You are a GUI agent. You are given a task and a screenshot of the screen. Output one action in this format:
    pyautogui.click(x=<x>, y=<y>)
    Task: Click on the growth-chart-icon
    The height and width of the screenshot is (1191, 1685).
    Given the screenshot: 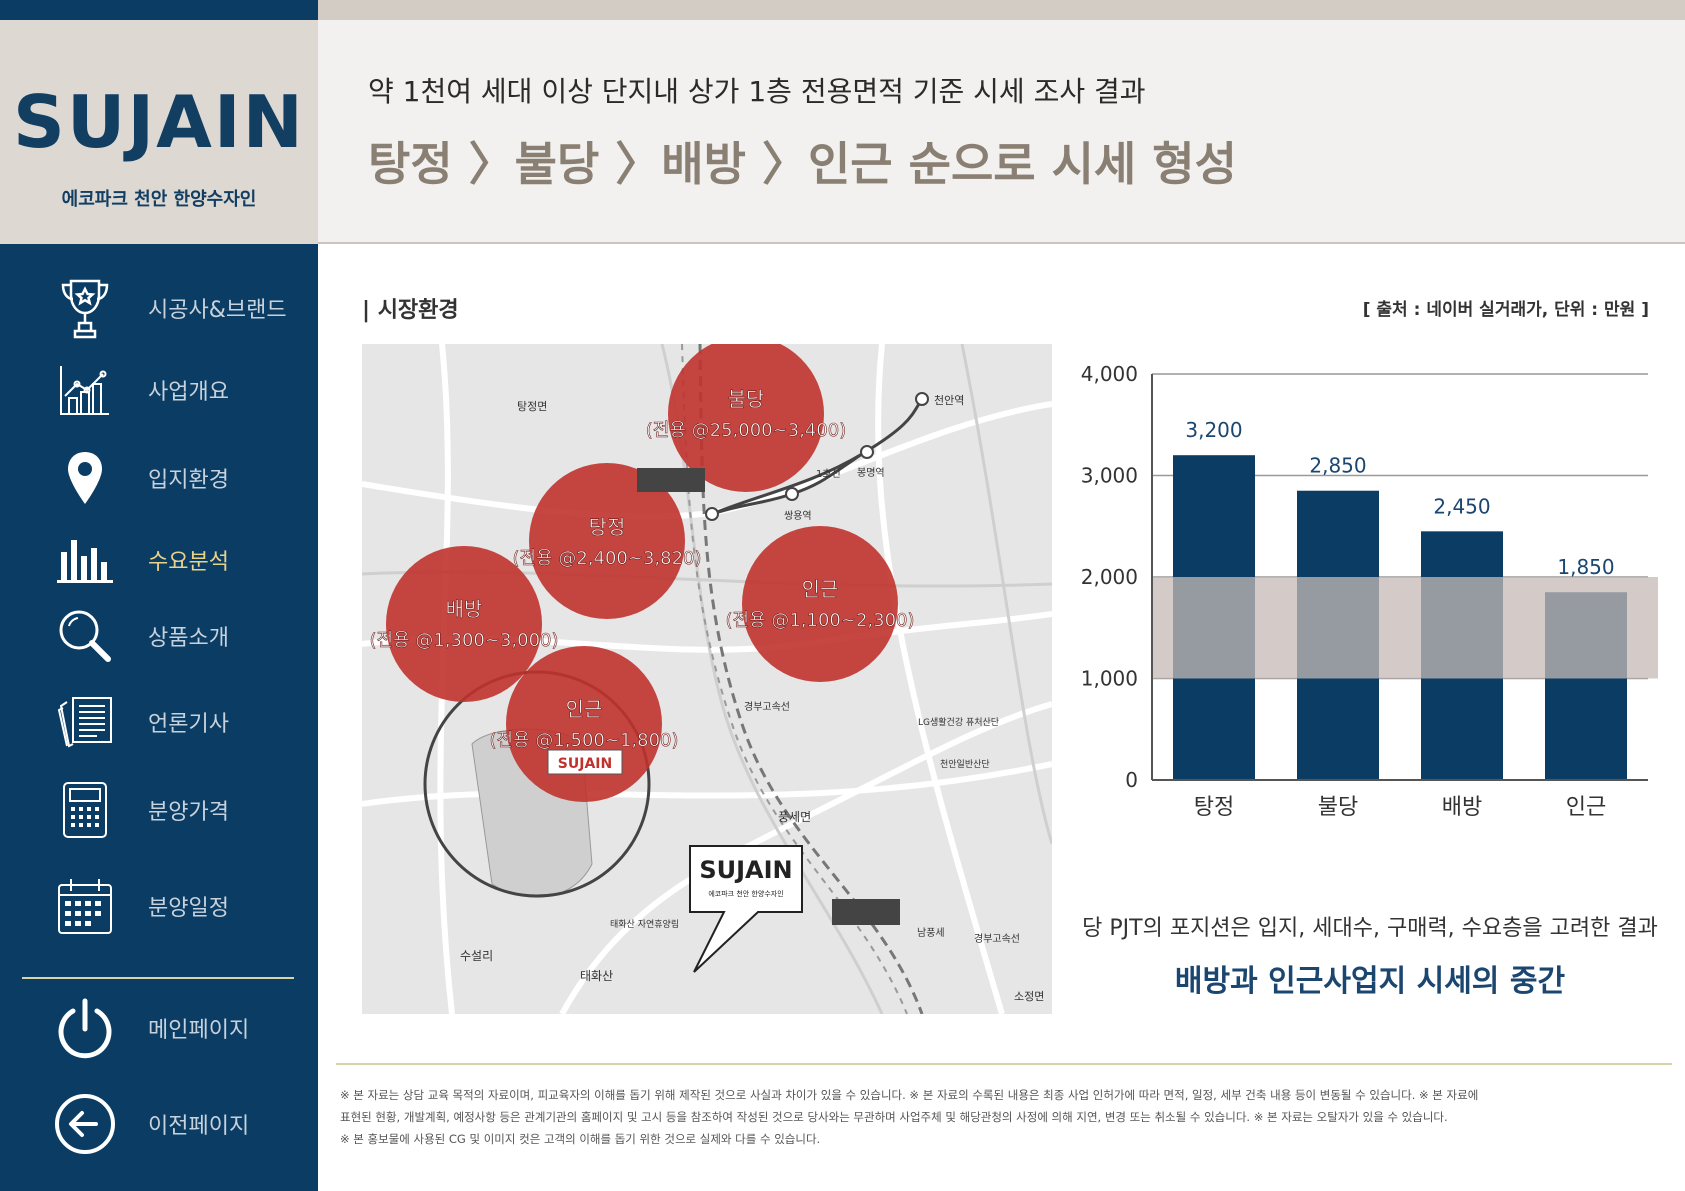 What is the action you would take?
    pyautogui.click(x=85, y=390)
    